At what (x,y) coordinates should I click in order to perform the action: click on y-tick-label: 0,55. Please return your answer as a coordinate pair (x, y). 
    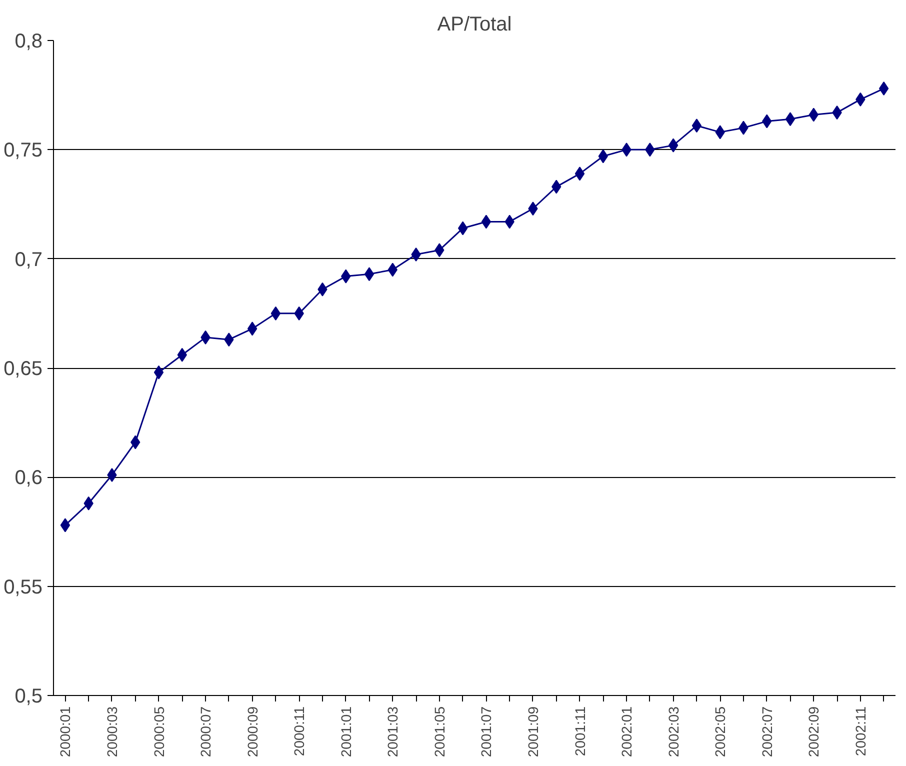
    Looking at the image, I should click on (23, 587).